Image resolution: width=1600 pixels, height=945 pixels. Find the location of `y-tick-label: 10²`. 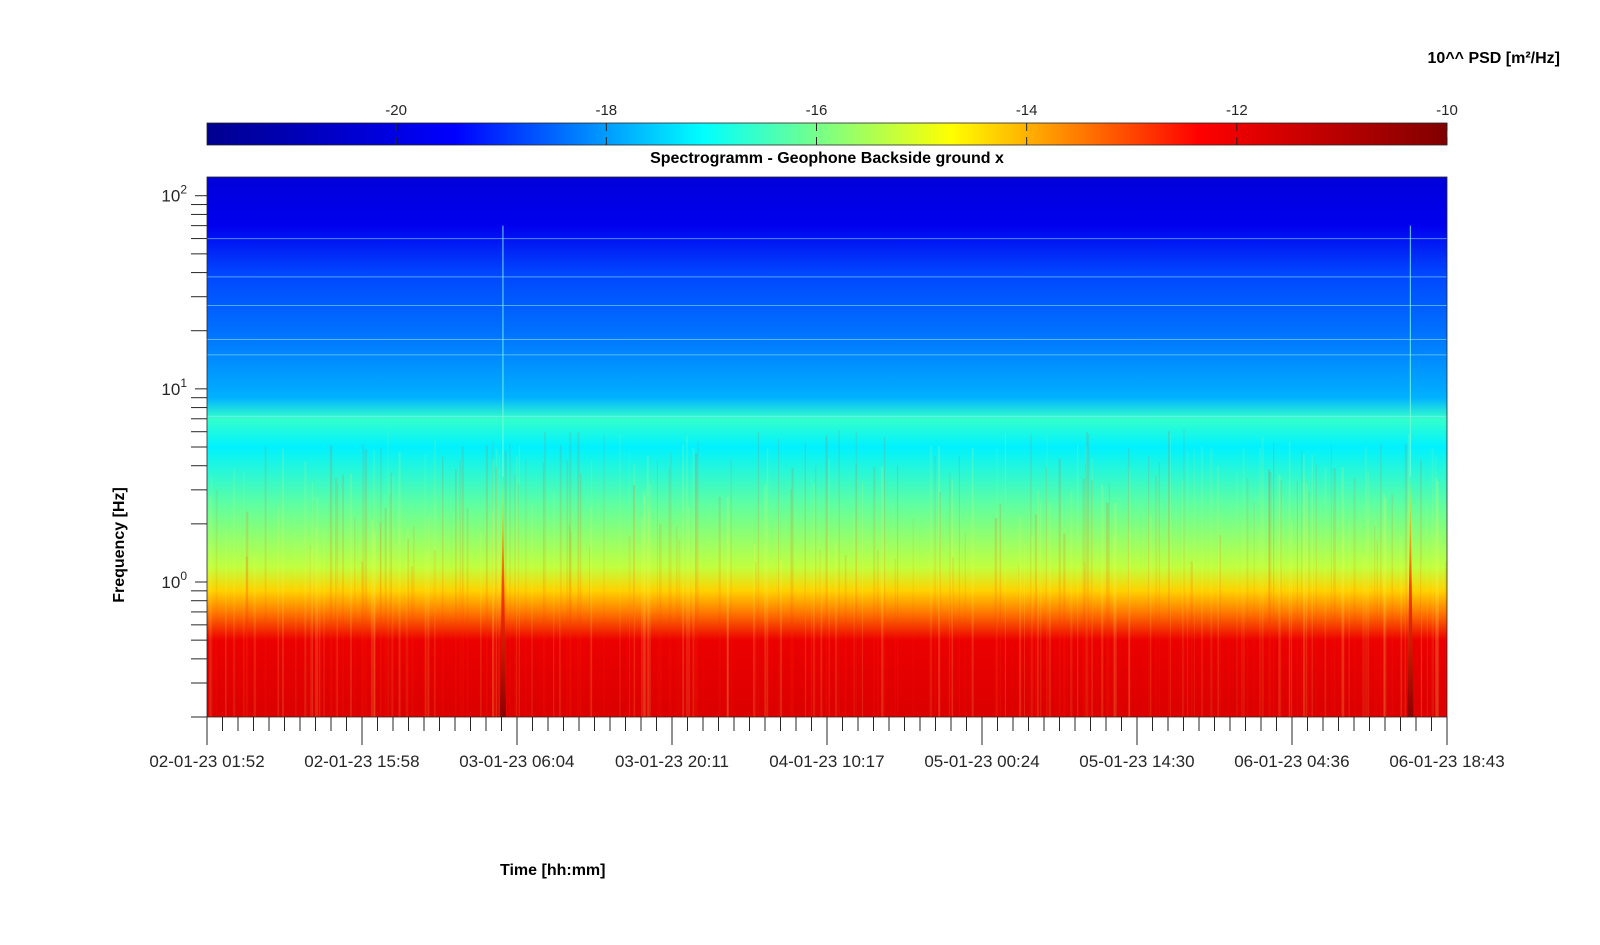

y-tick-label: 10² is located at coordinates (174, 194).